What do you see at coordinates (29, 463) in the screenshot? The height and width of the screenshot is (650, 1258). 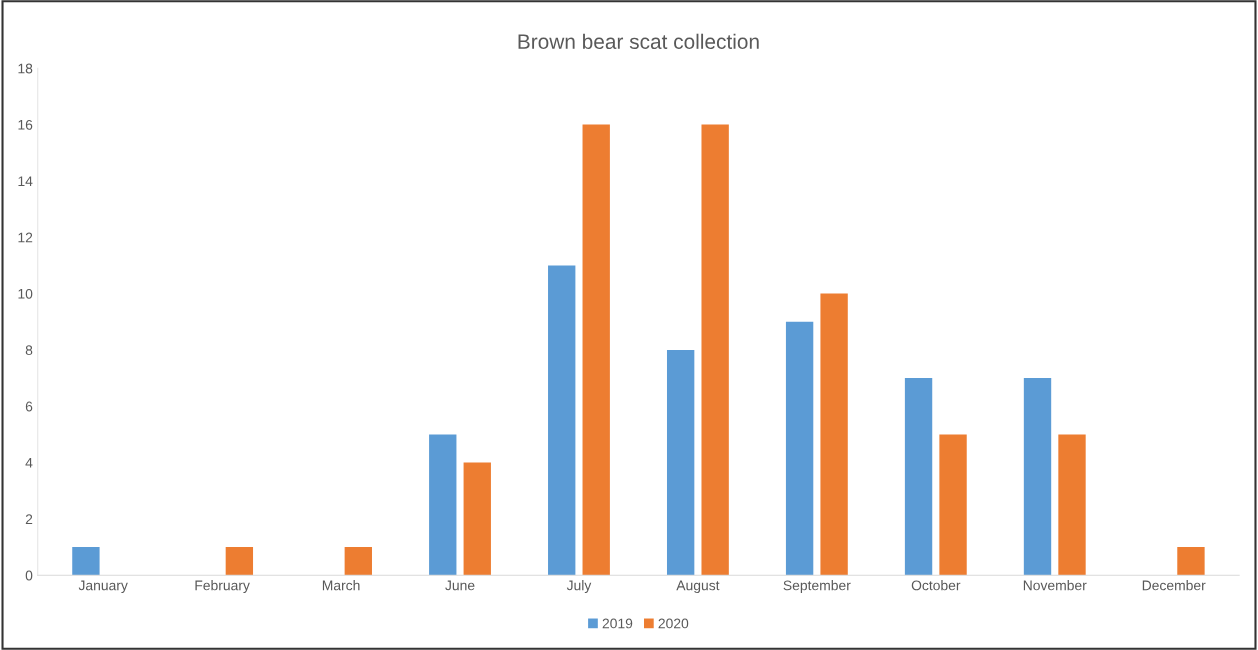 I see `y-tick-label: 4` at bounding box center [29, 463].